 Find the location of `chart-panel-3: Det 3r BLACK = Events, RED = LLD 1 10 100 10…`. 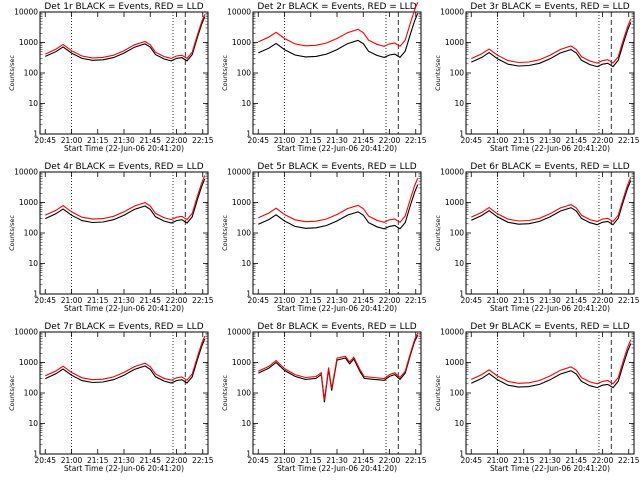

chart-panel-3: Det 3r BLACK = Events, RED = LLD 1 10 100 10… is located at coordinates (537, 77).